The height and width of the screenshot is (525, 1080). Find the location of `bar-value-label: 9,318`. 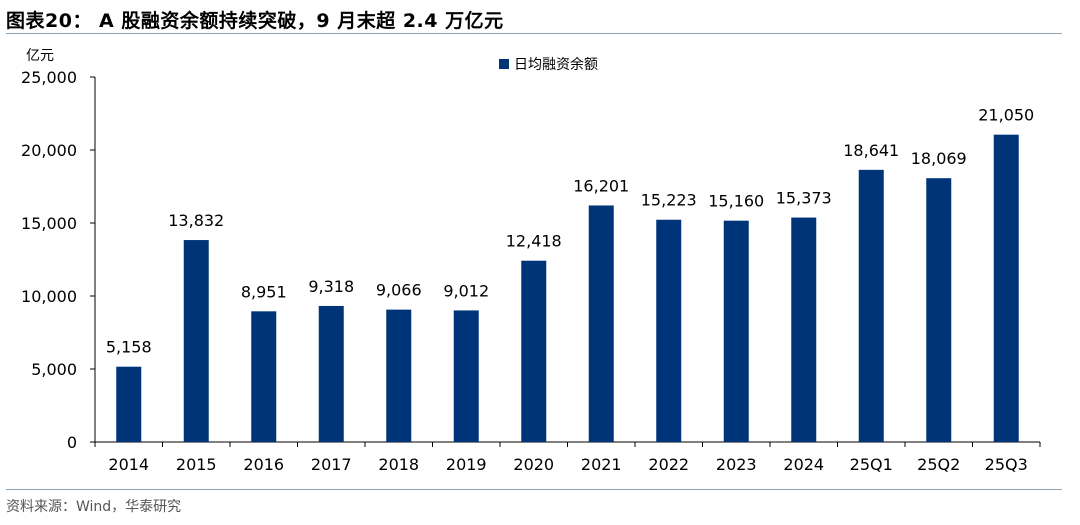

bar-value-label: 9,318 is located at coordinates (331, 286).